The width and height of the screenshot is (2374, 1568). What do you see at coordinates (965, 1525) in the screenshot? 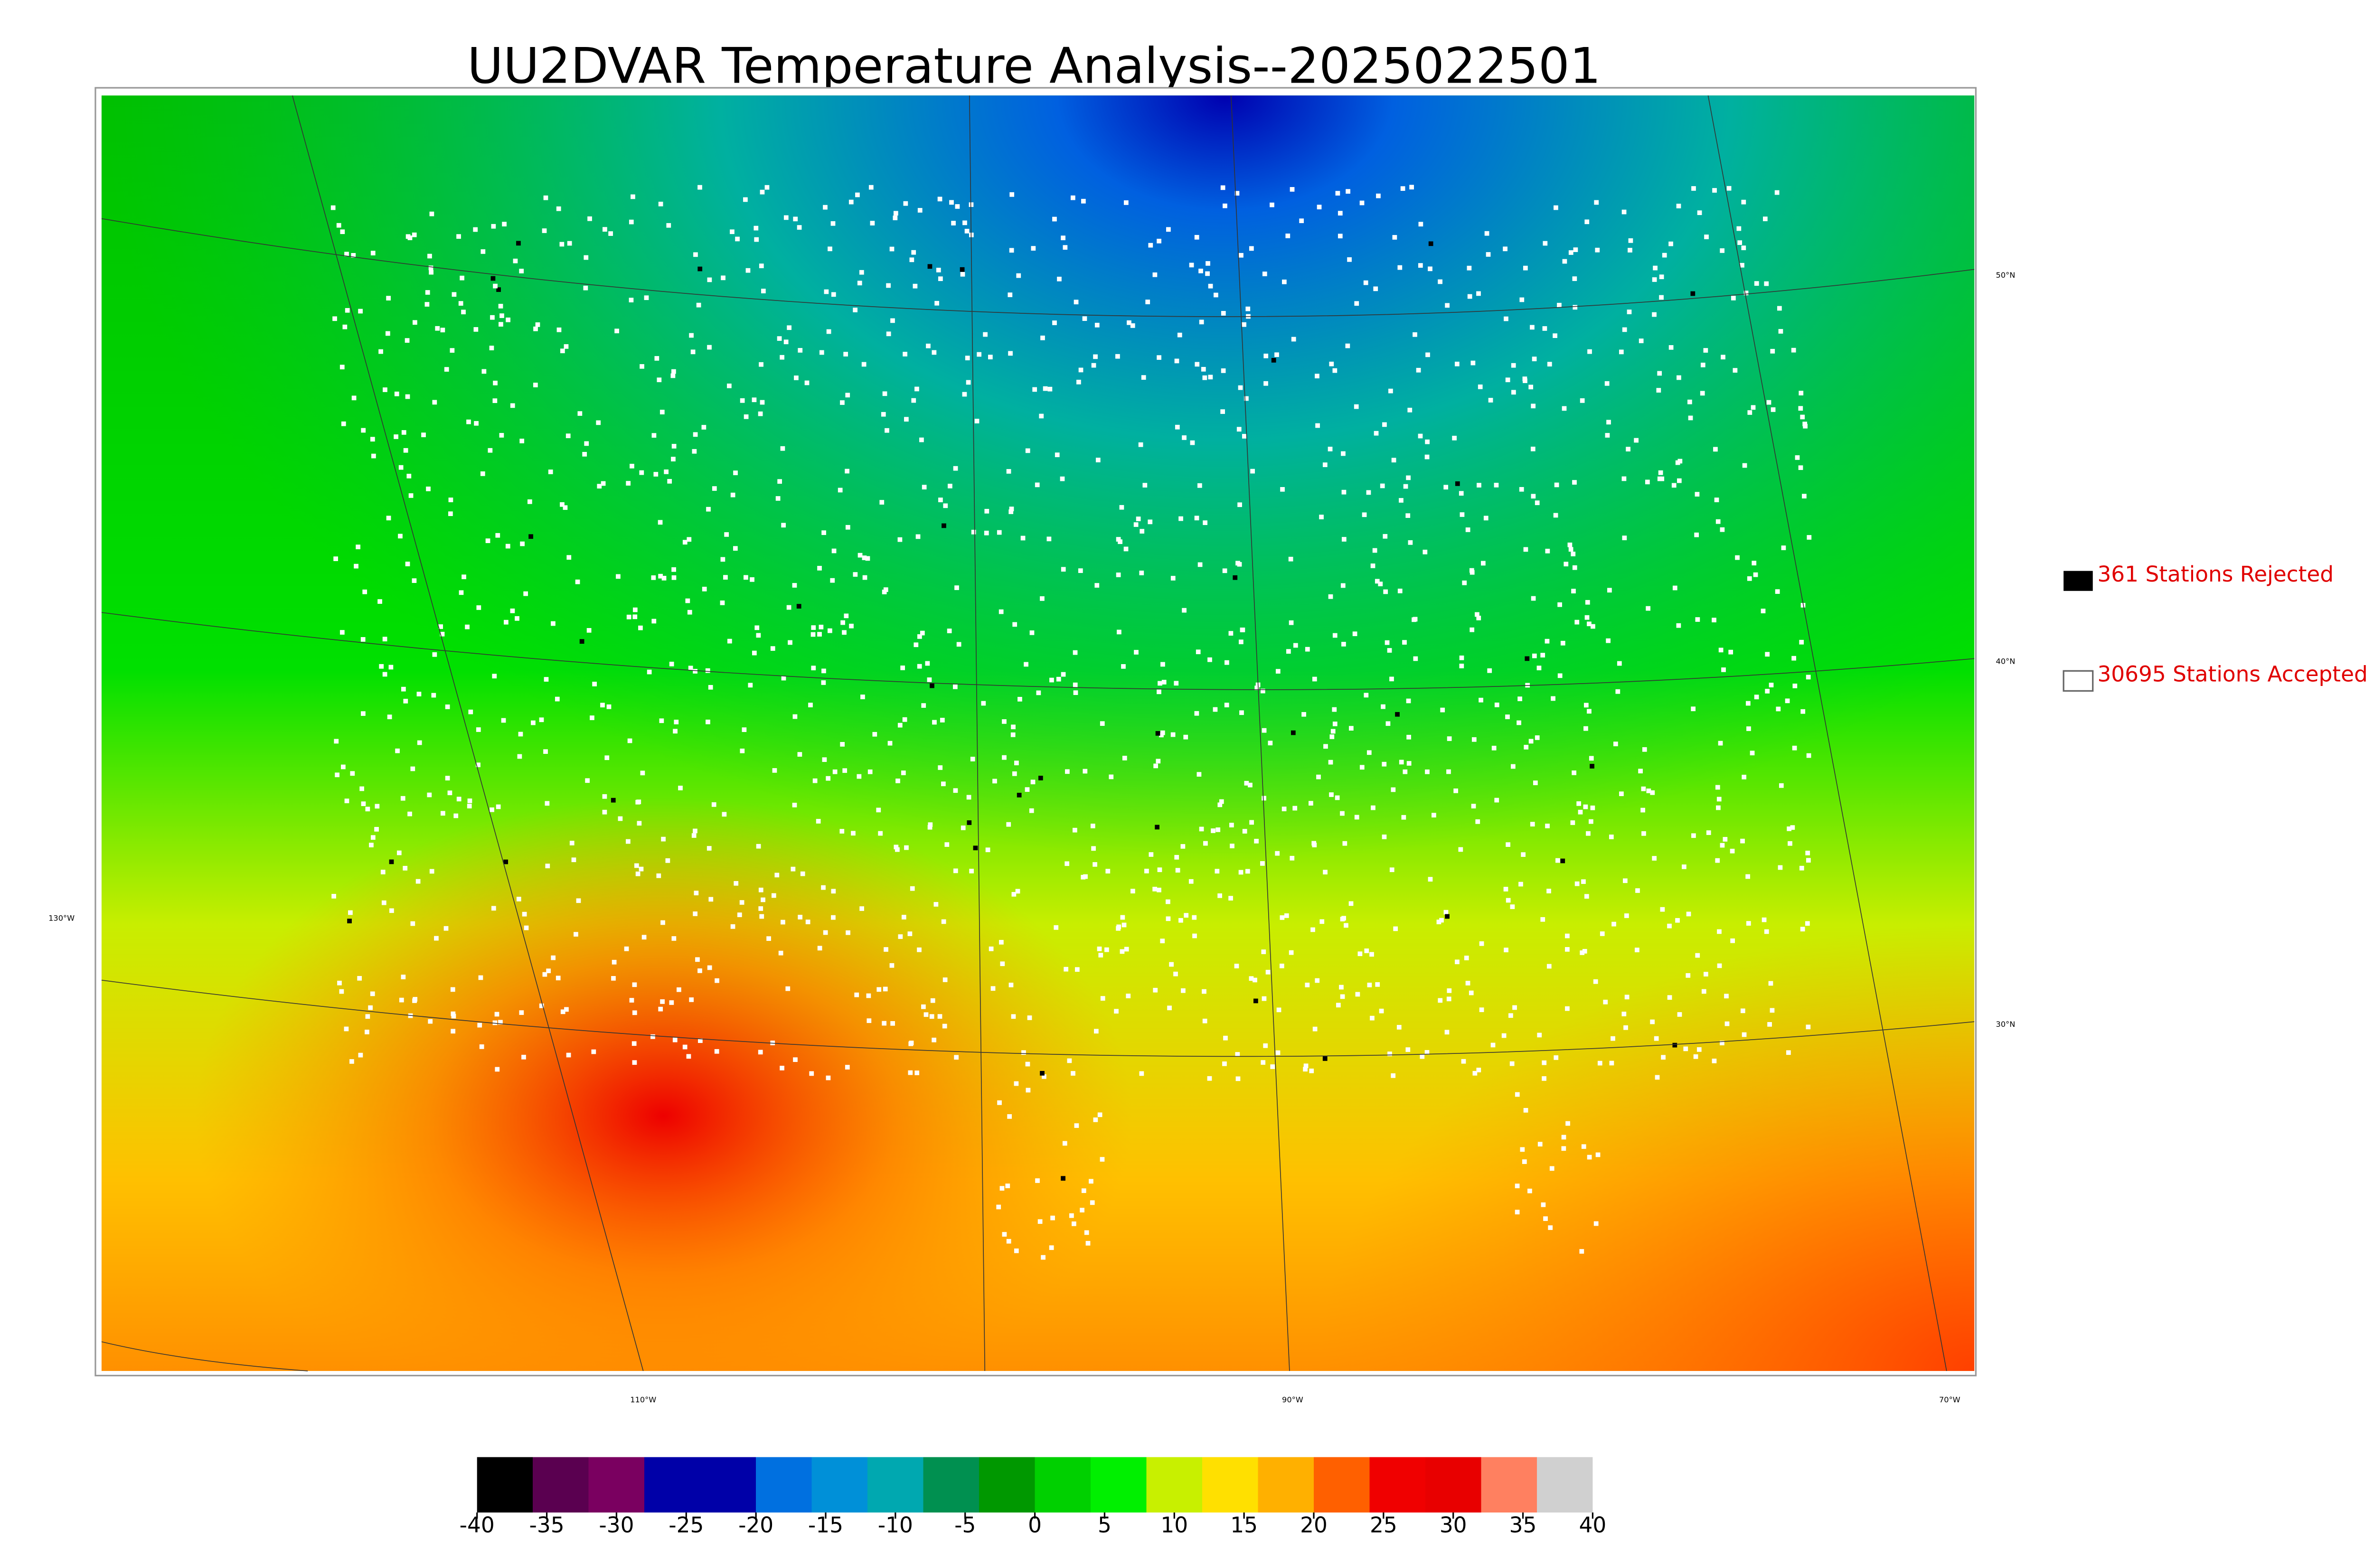
I see `colorbar-tick-label: -5` at bounding box center [965, 1525].